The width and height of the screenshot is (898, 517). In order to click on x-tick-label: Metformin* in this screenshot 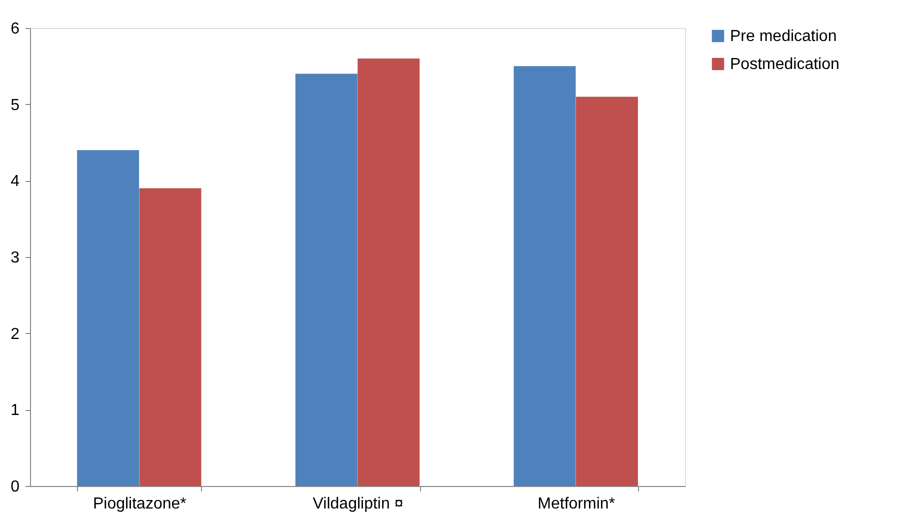, I will do `click(577, 504)`.